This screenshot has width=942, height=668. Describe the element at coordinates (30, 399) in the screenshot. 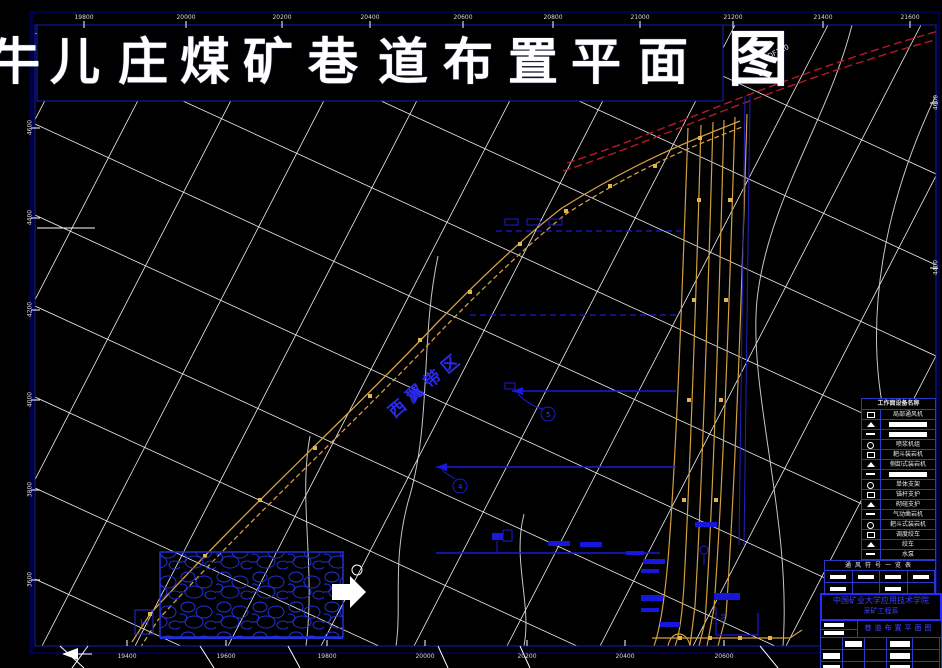

I see `left-coordinate-label: 4000` at that location.